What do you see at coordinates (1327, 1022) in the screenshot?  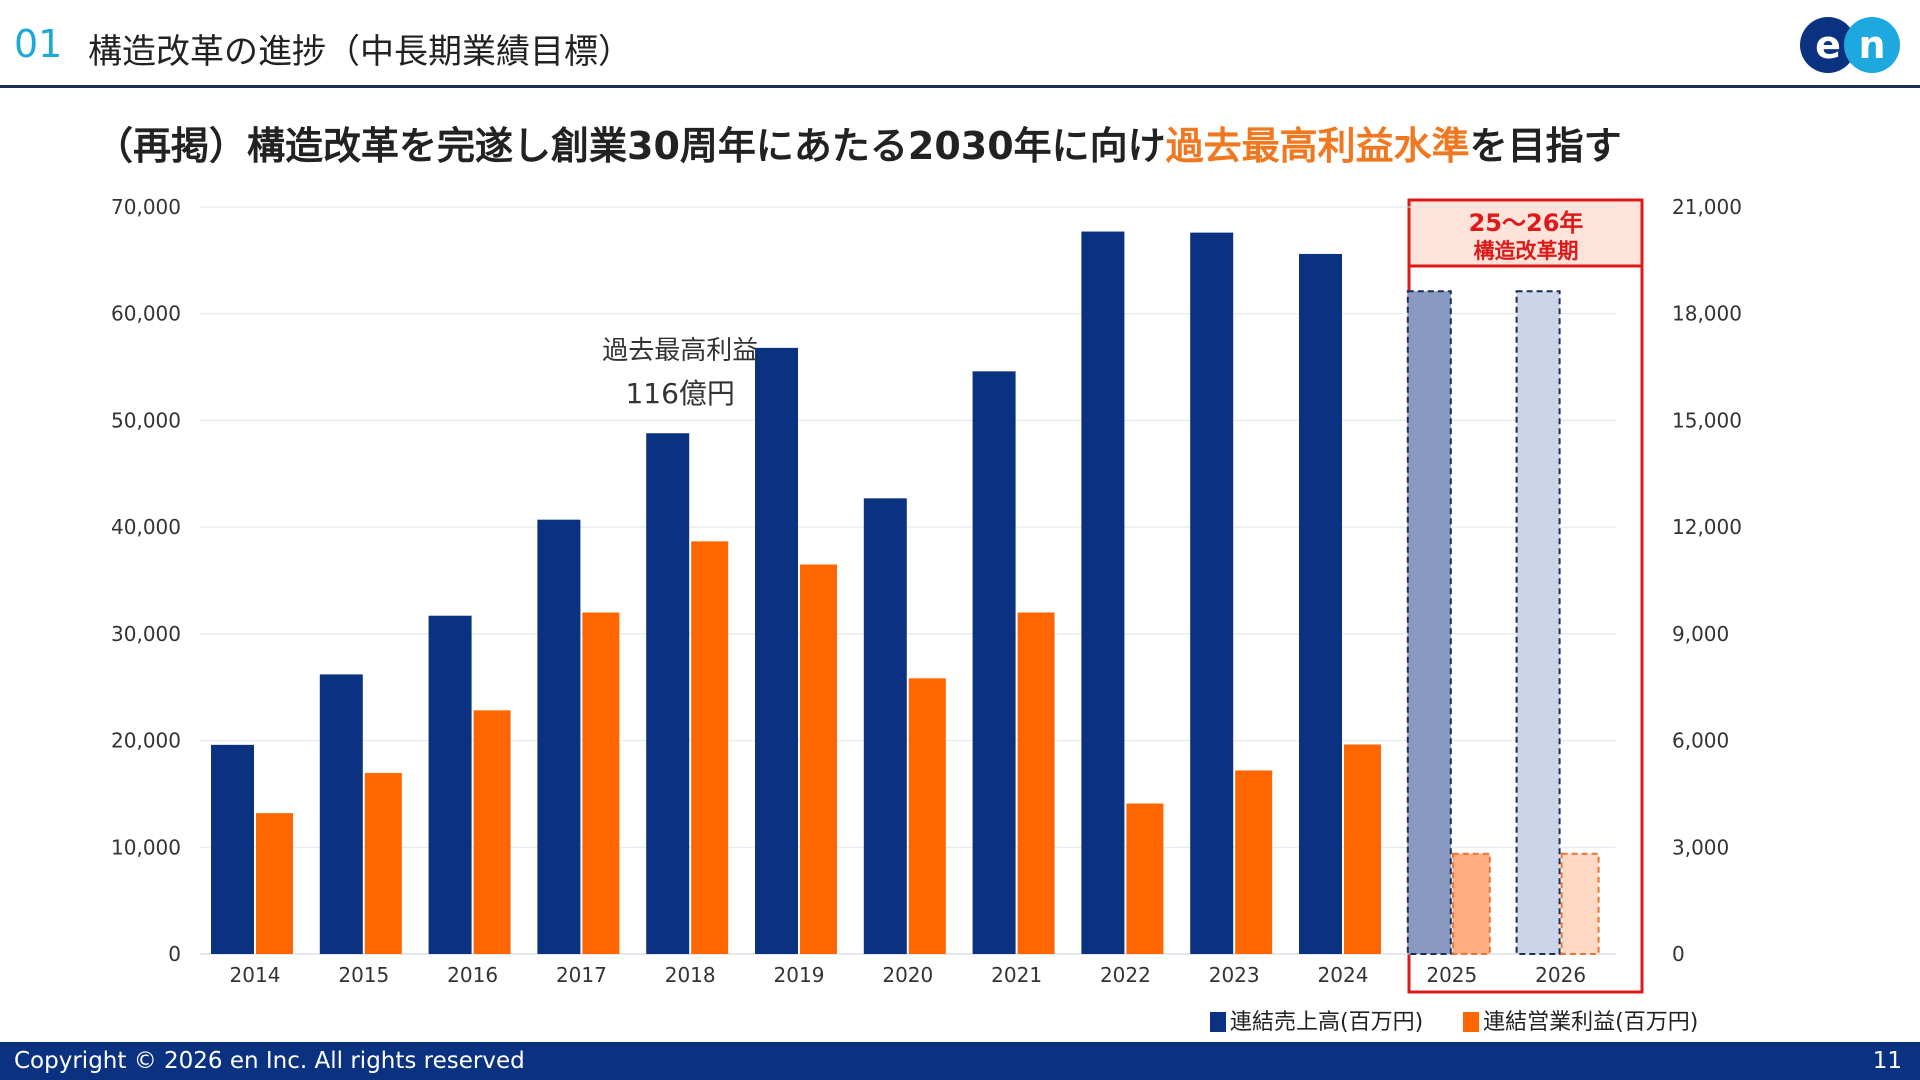 I see `legend-label-sales: 連結売上高(百万円)` at bounding box center [1327, 1022].